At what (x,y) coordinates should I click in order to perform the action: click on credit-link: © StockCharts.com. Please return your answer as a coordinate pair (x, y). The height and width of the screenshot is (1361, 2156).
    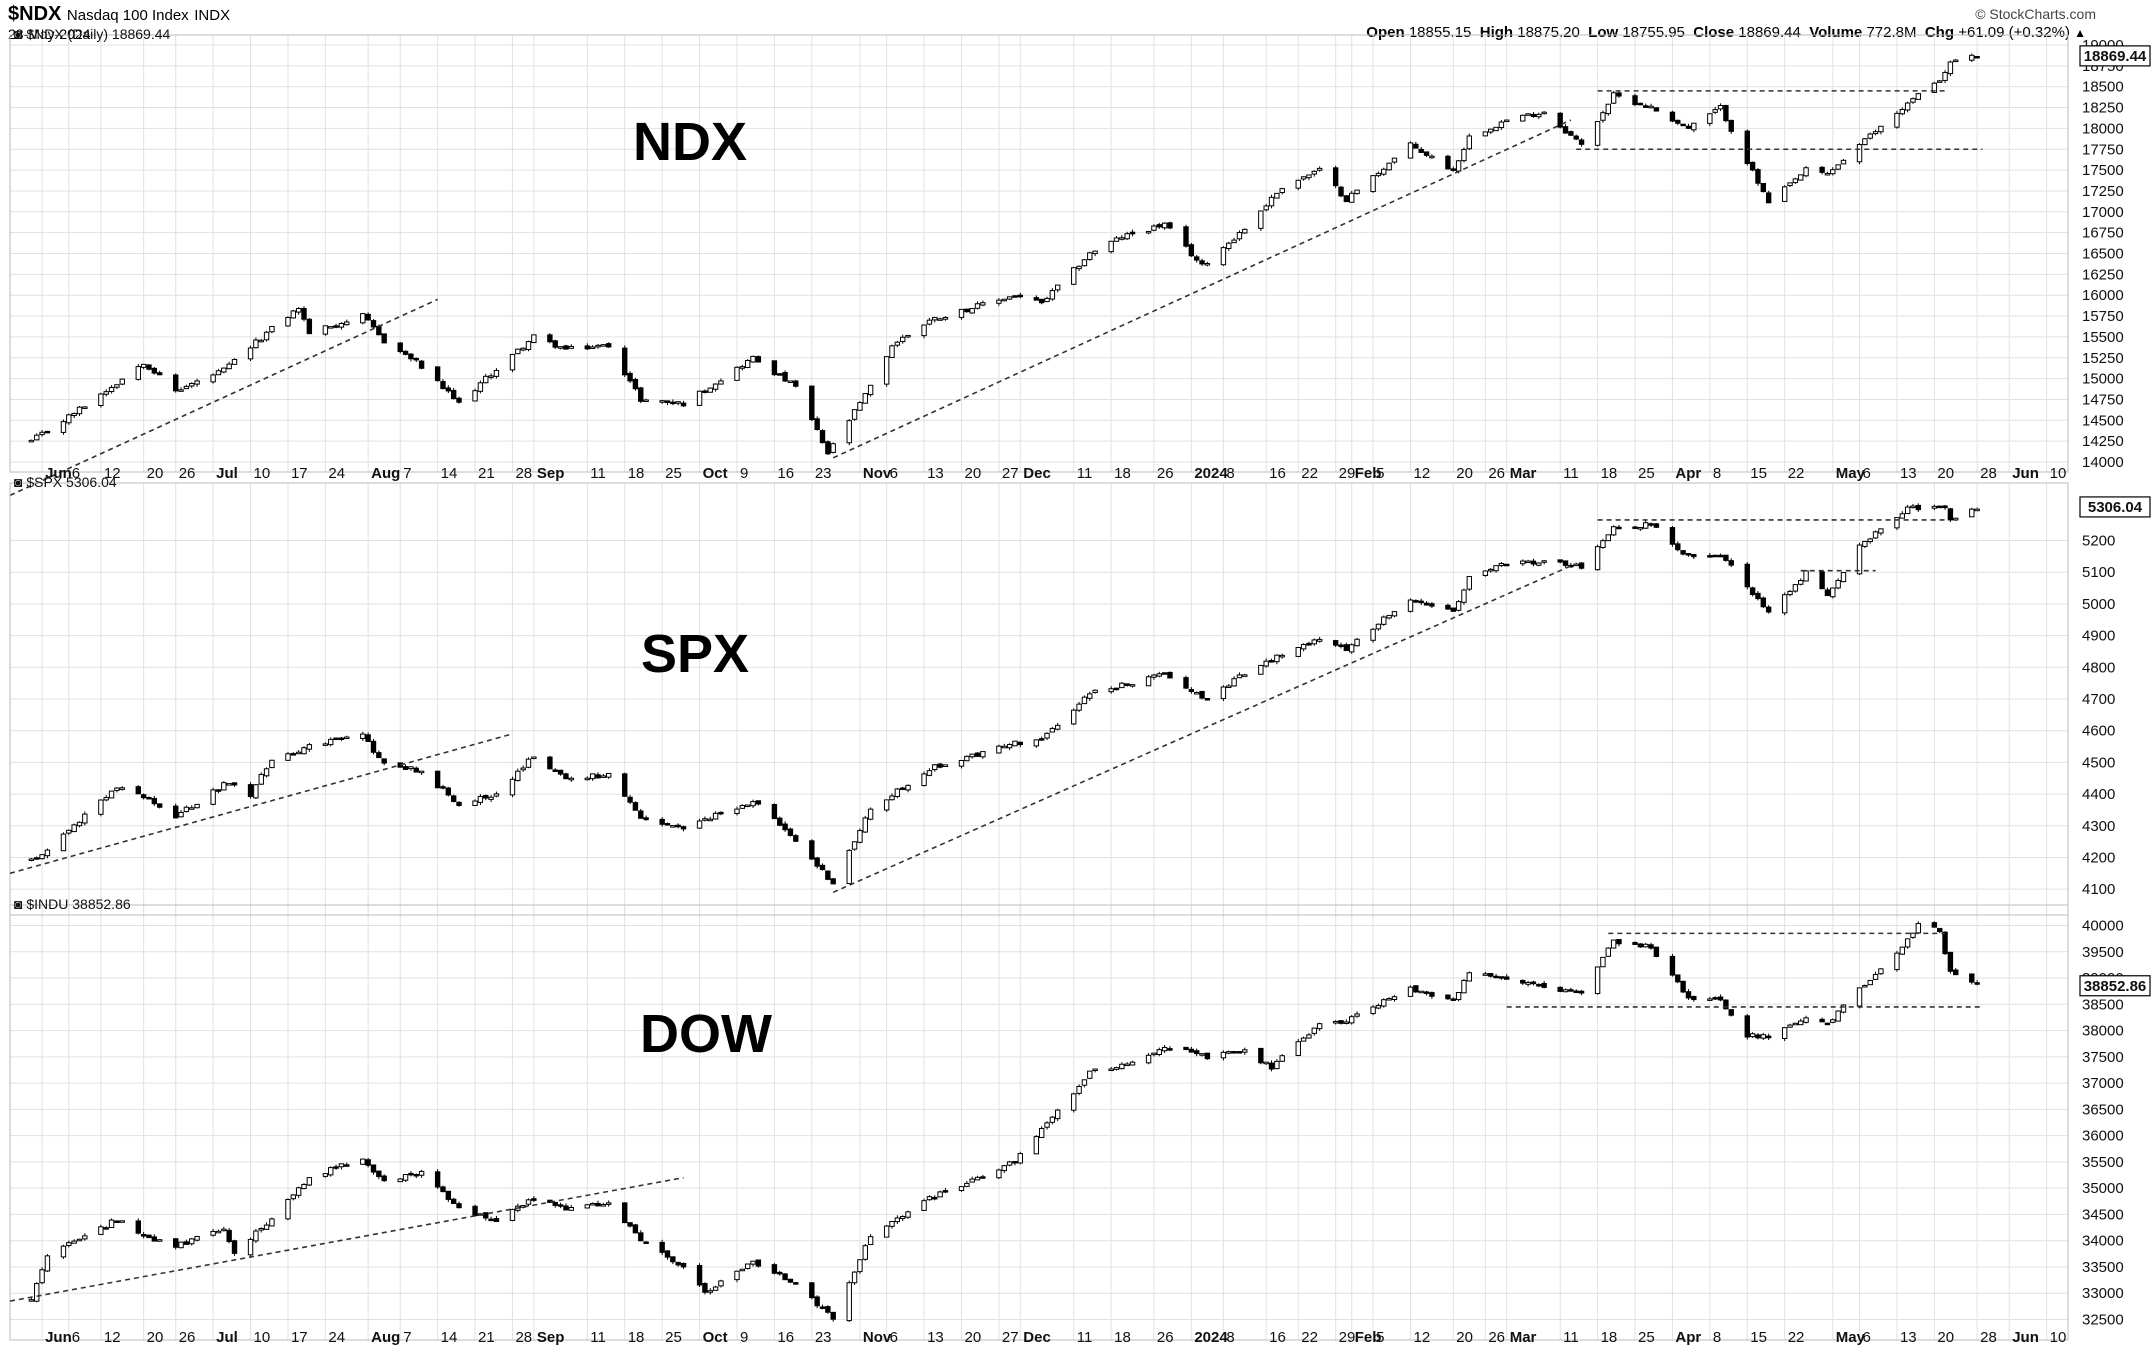
    Looking at the image, I should click on (2035, 14).